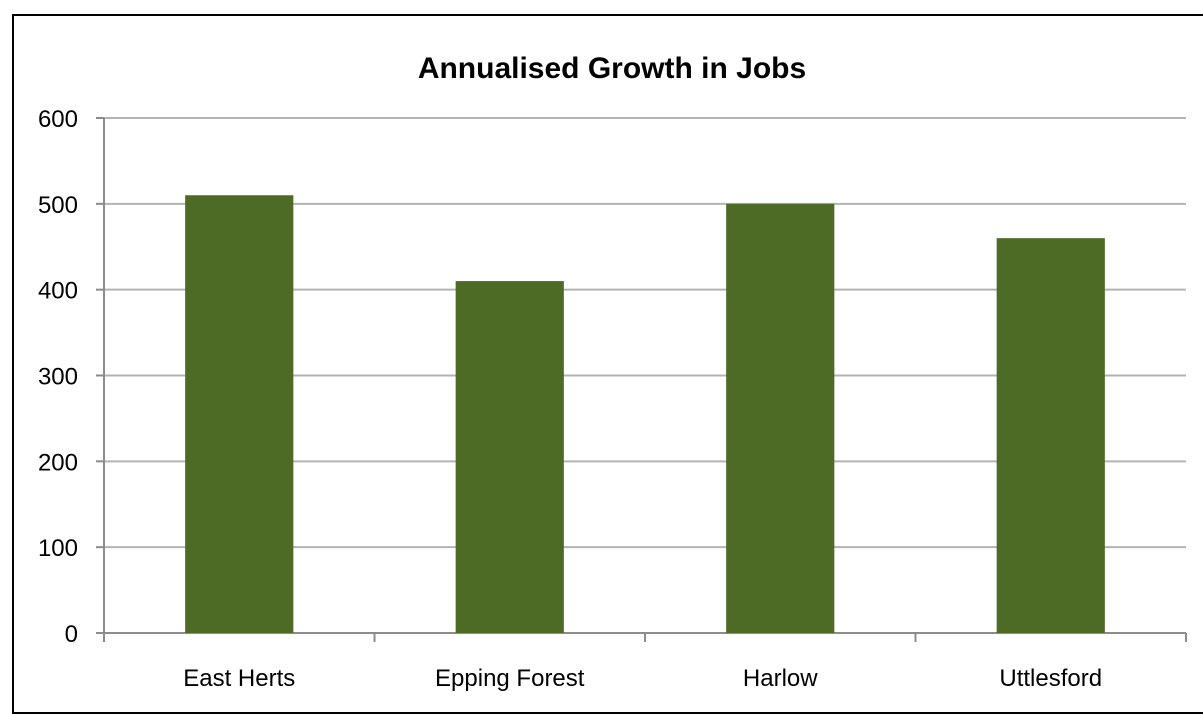 This screenshot has width=1203, height=714. I want to click on bar-uttlesford, so click(1050, 435).